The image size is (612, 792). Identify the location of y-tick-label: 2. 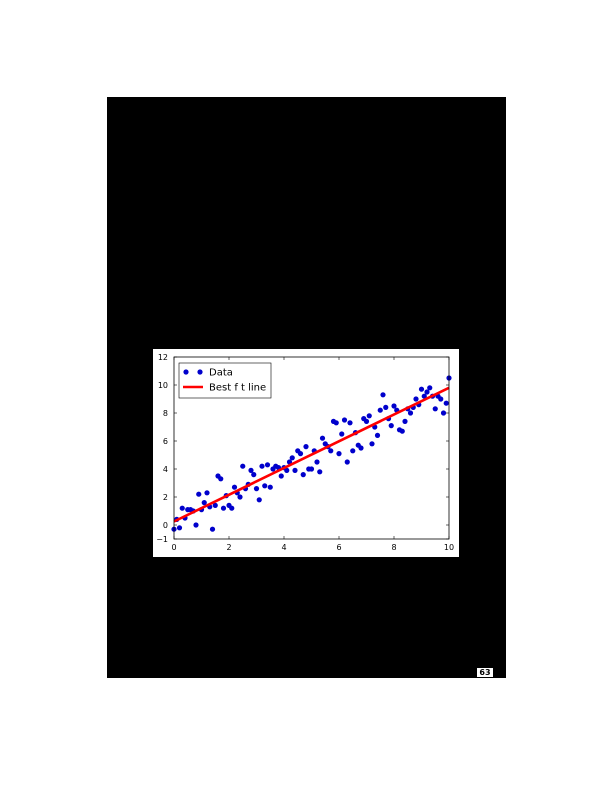
(165, 497).